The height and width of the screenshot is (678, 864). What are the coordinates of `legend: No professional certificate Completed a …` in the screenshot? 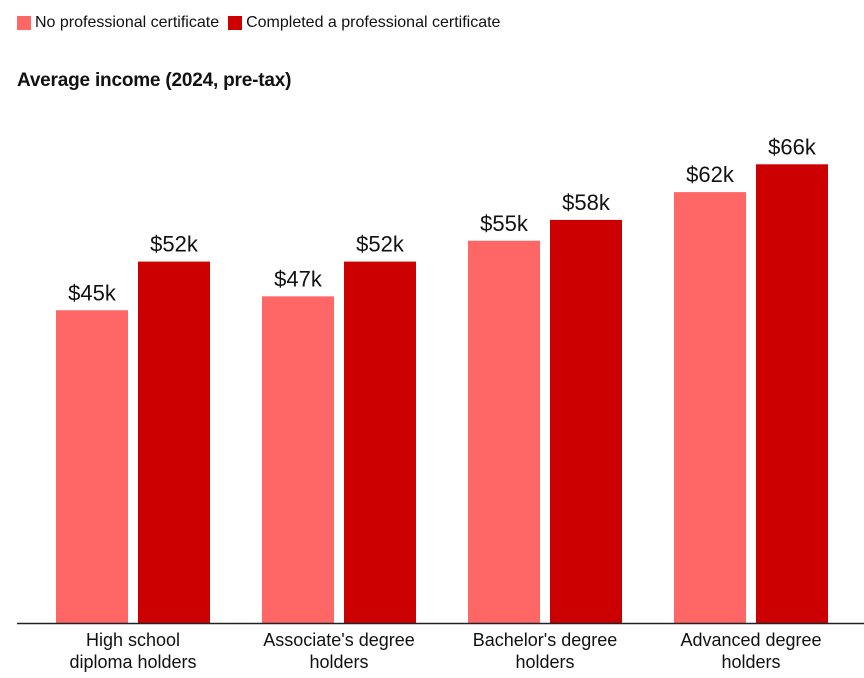 It's located at (263, 23).